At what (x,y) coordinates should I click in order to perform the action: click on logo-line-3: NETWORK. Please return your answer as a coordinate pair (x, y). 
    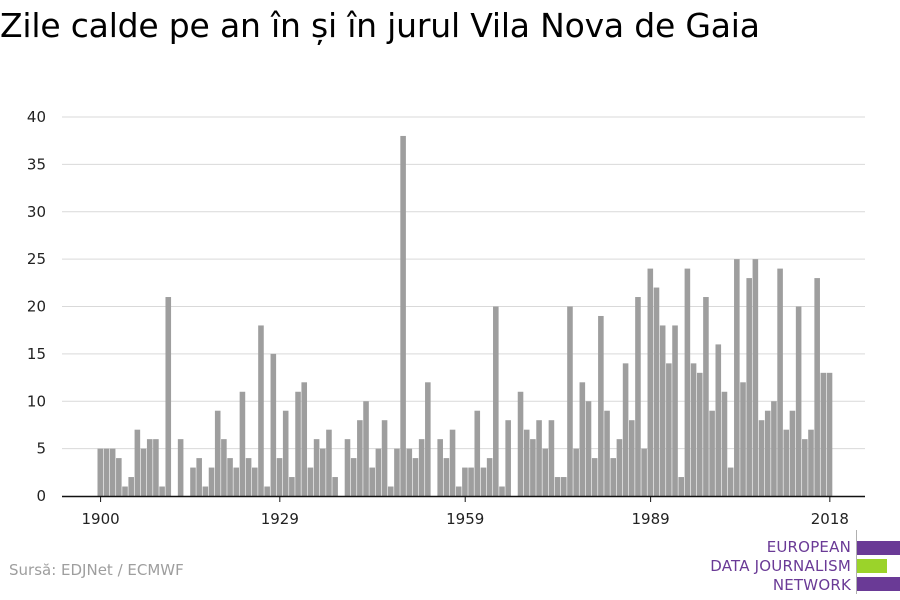
    Looking at the image, I should click on (811, 585).